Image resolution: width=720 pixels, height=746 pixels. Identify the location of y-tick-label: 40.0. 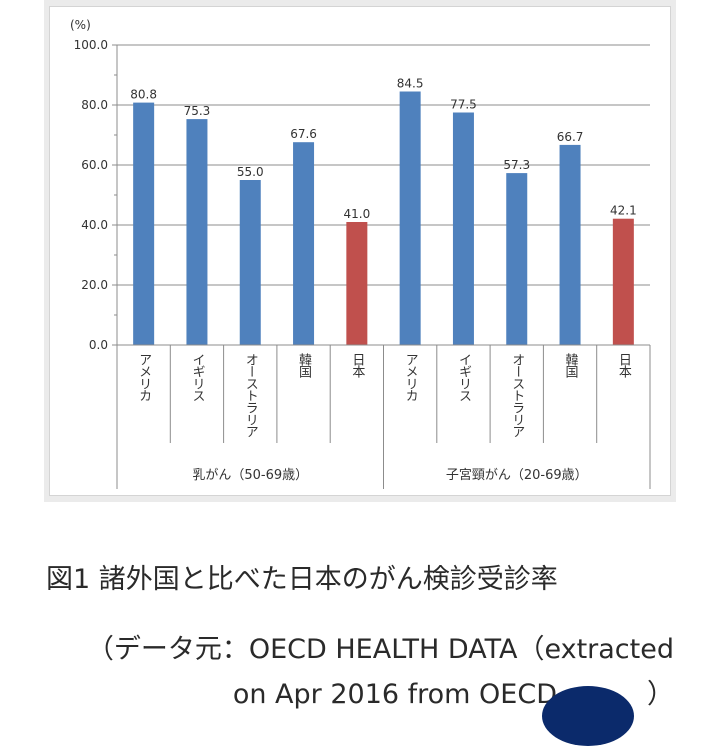
(94, 225).